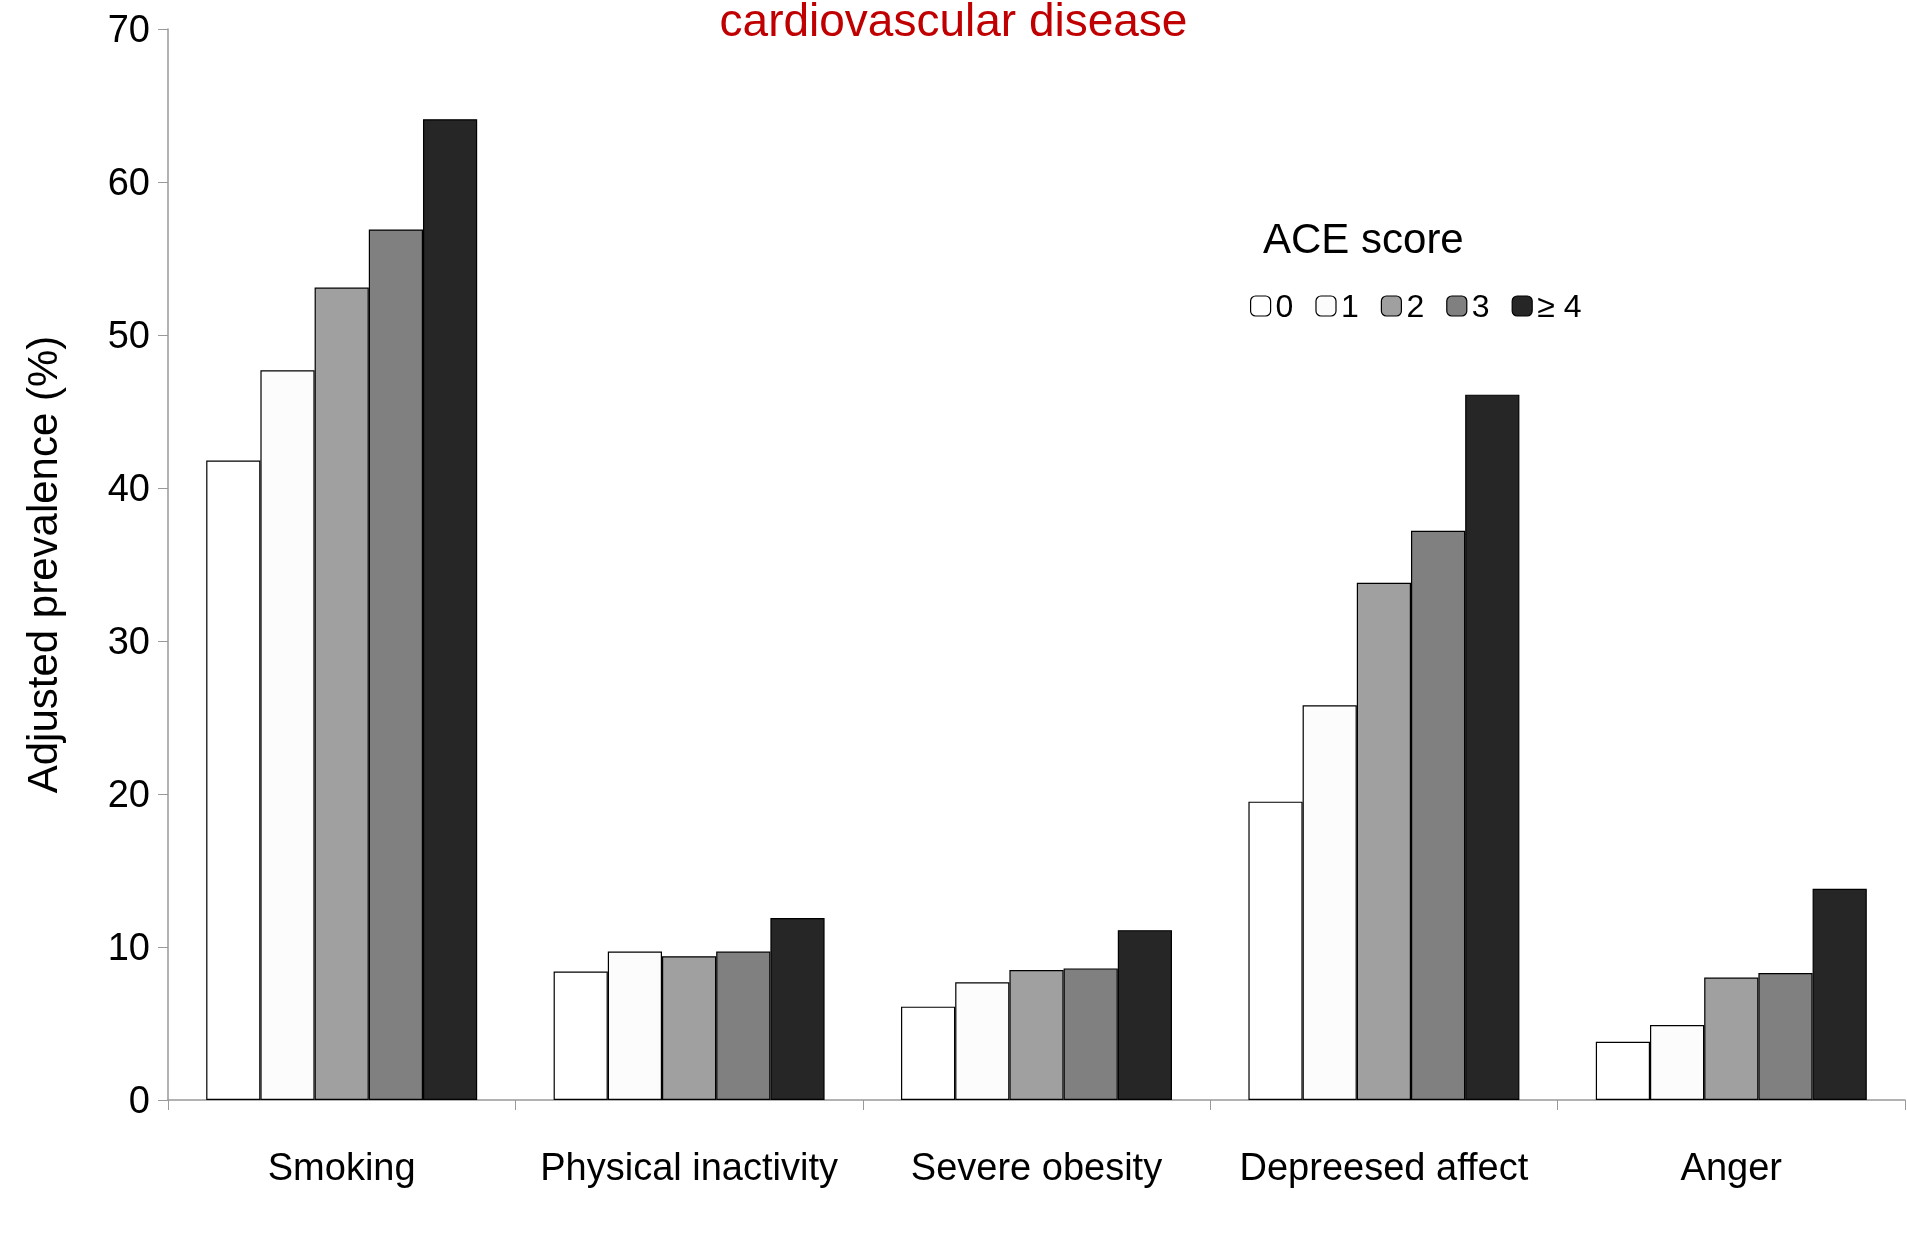 The height and width of the screenshot is (1243, 1907). Describe the element at coordinates (128, 947) in the screenshot. I see `y-tick-label: 10` at that location.